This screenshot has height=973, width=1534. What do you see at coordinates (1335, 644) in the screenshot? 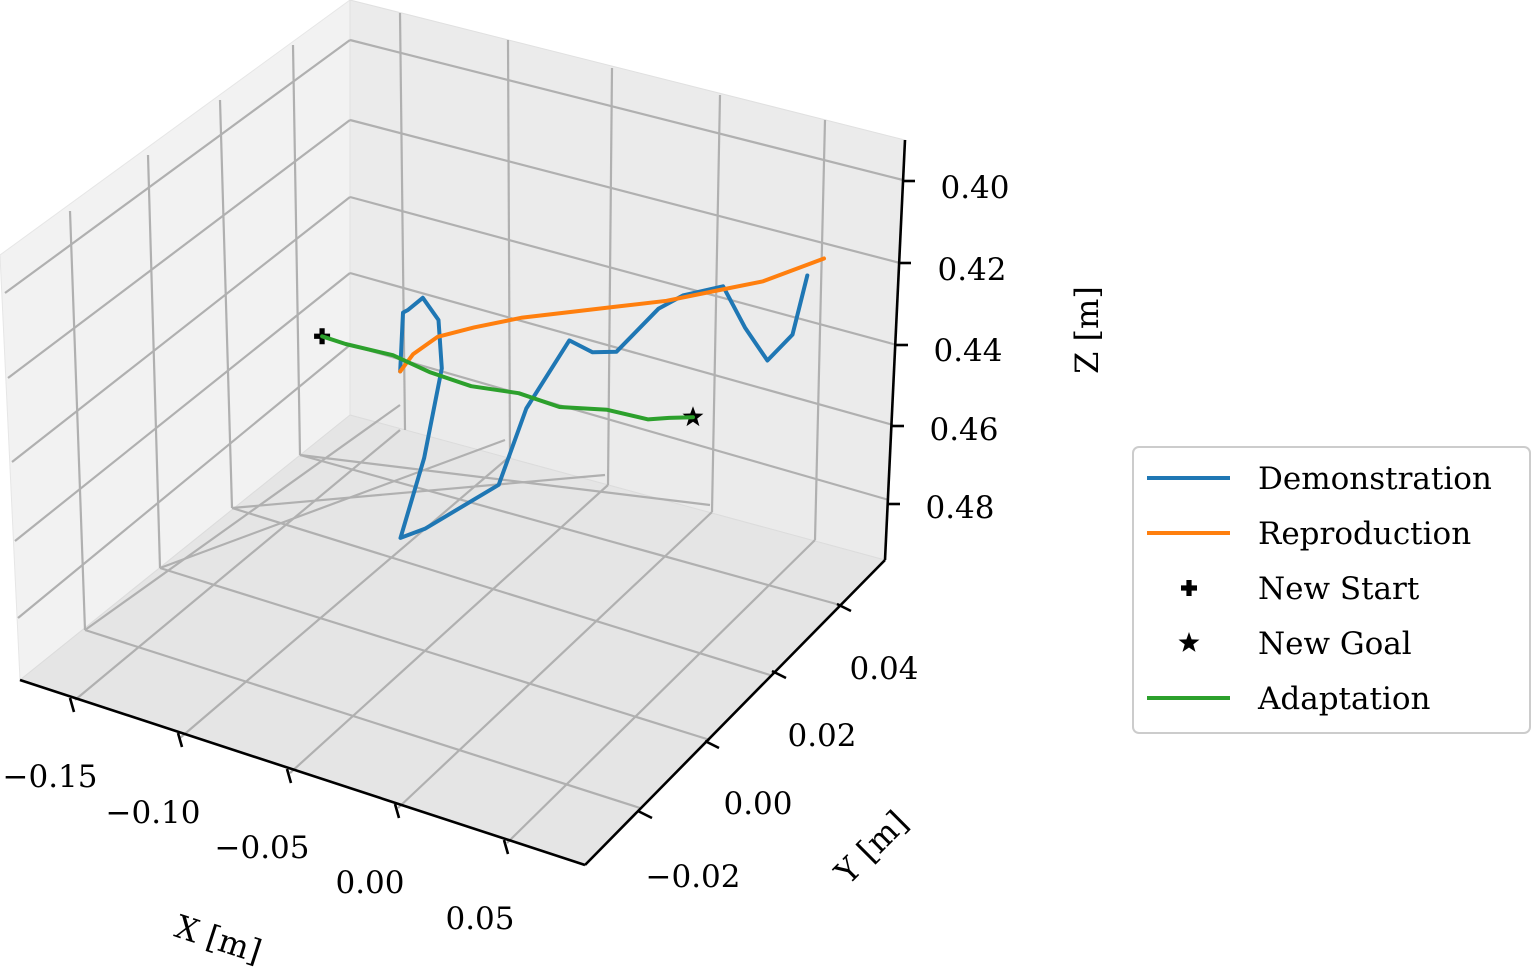
I see `legend-label: New Goal` at bounding box center [1335, 644].